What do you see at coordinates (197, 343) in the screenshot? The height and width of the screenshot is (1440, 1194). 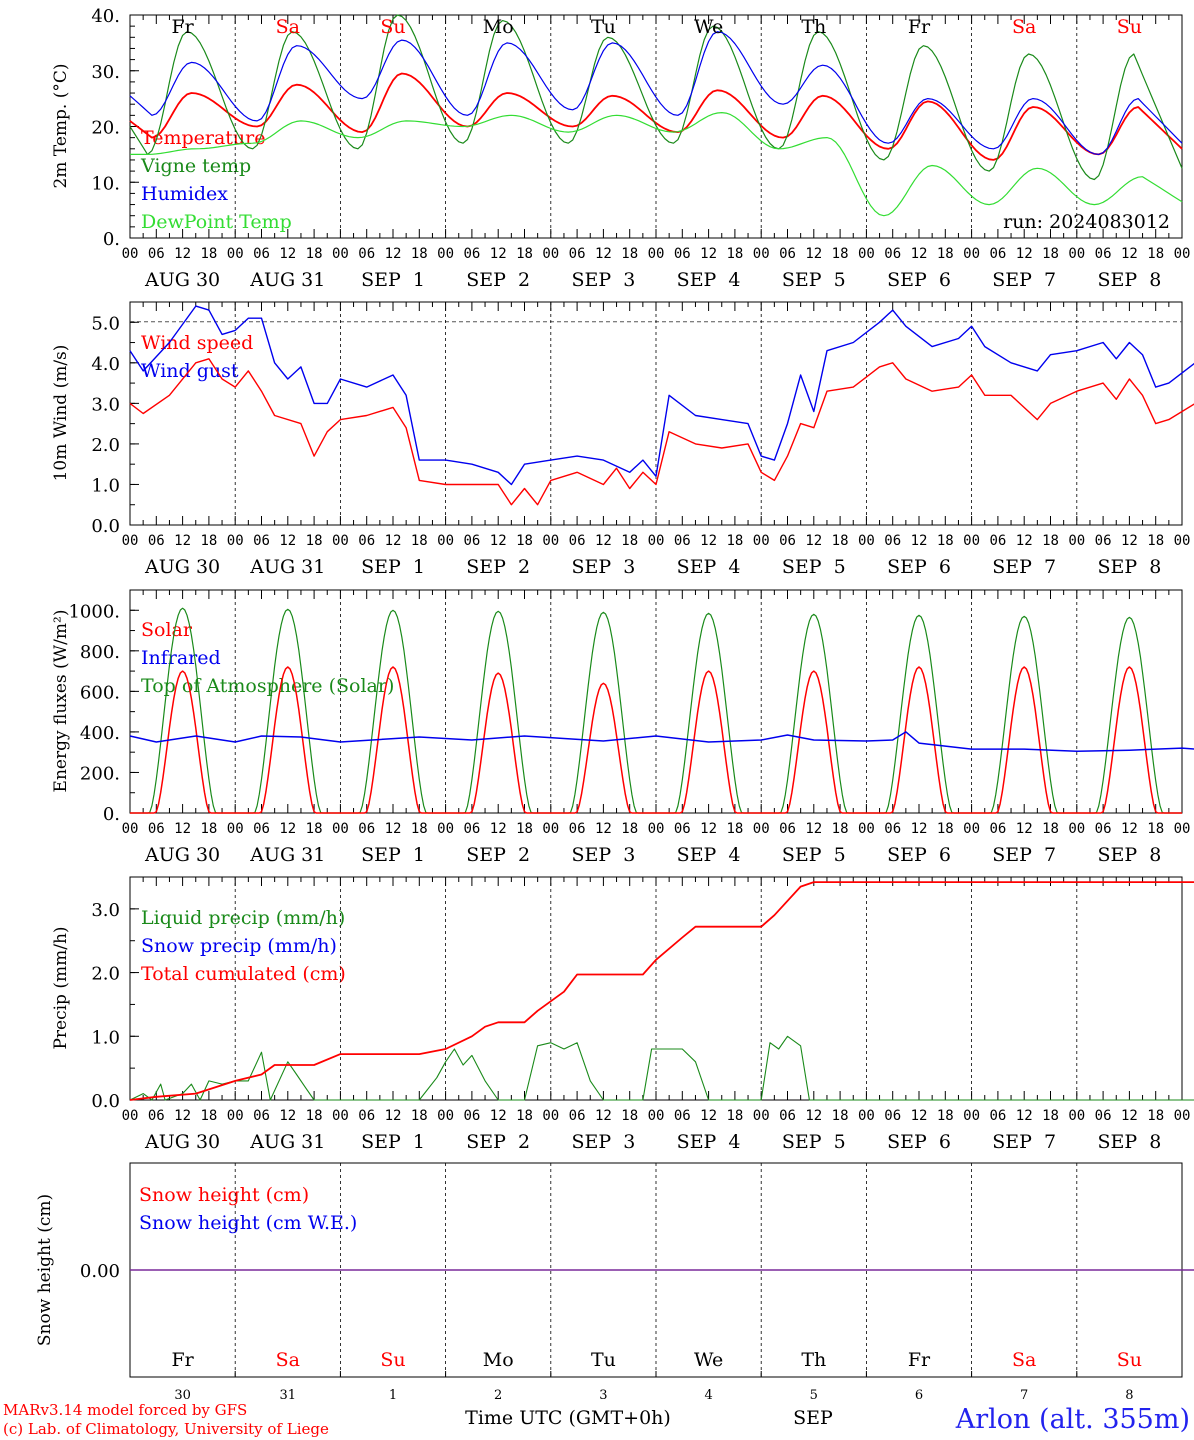 I see `legend-wind-speed: Wind speed` at bounding box center [197, 343].